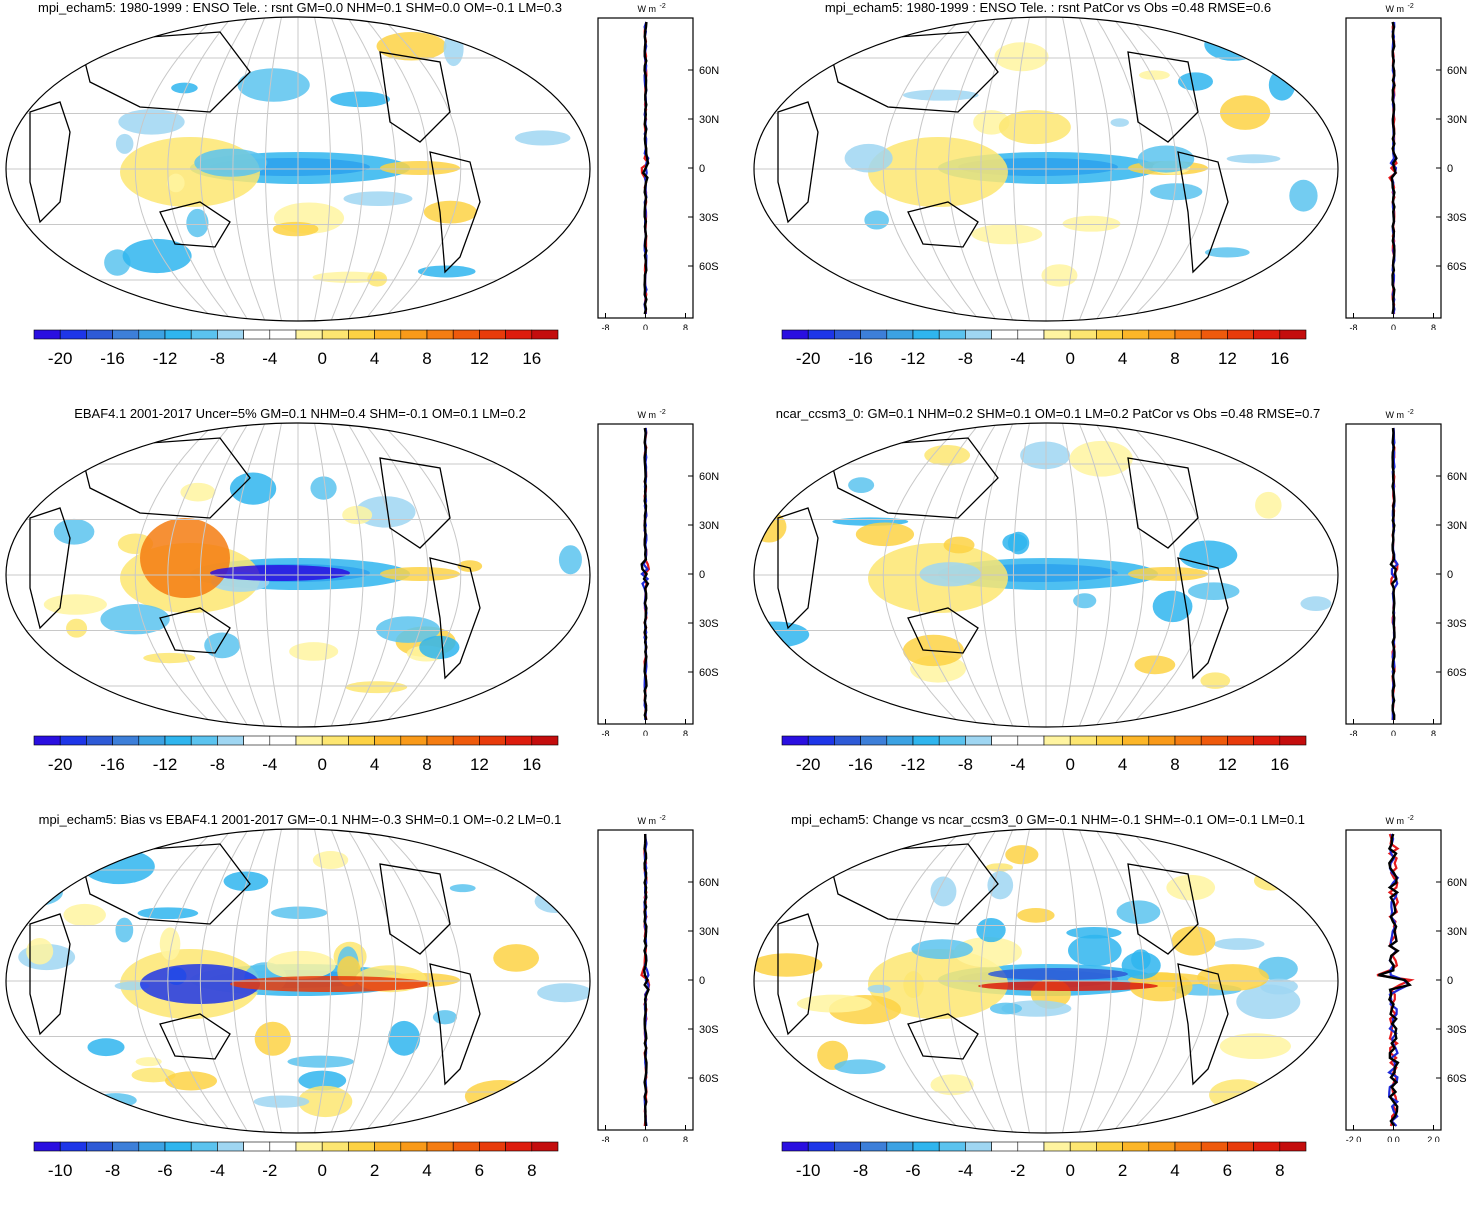 This screenshot has height=1207, width=1483. I want to click on profile-tick-label: -8, so click(1353, 326).